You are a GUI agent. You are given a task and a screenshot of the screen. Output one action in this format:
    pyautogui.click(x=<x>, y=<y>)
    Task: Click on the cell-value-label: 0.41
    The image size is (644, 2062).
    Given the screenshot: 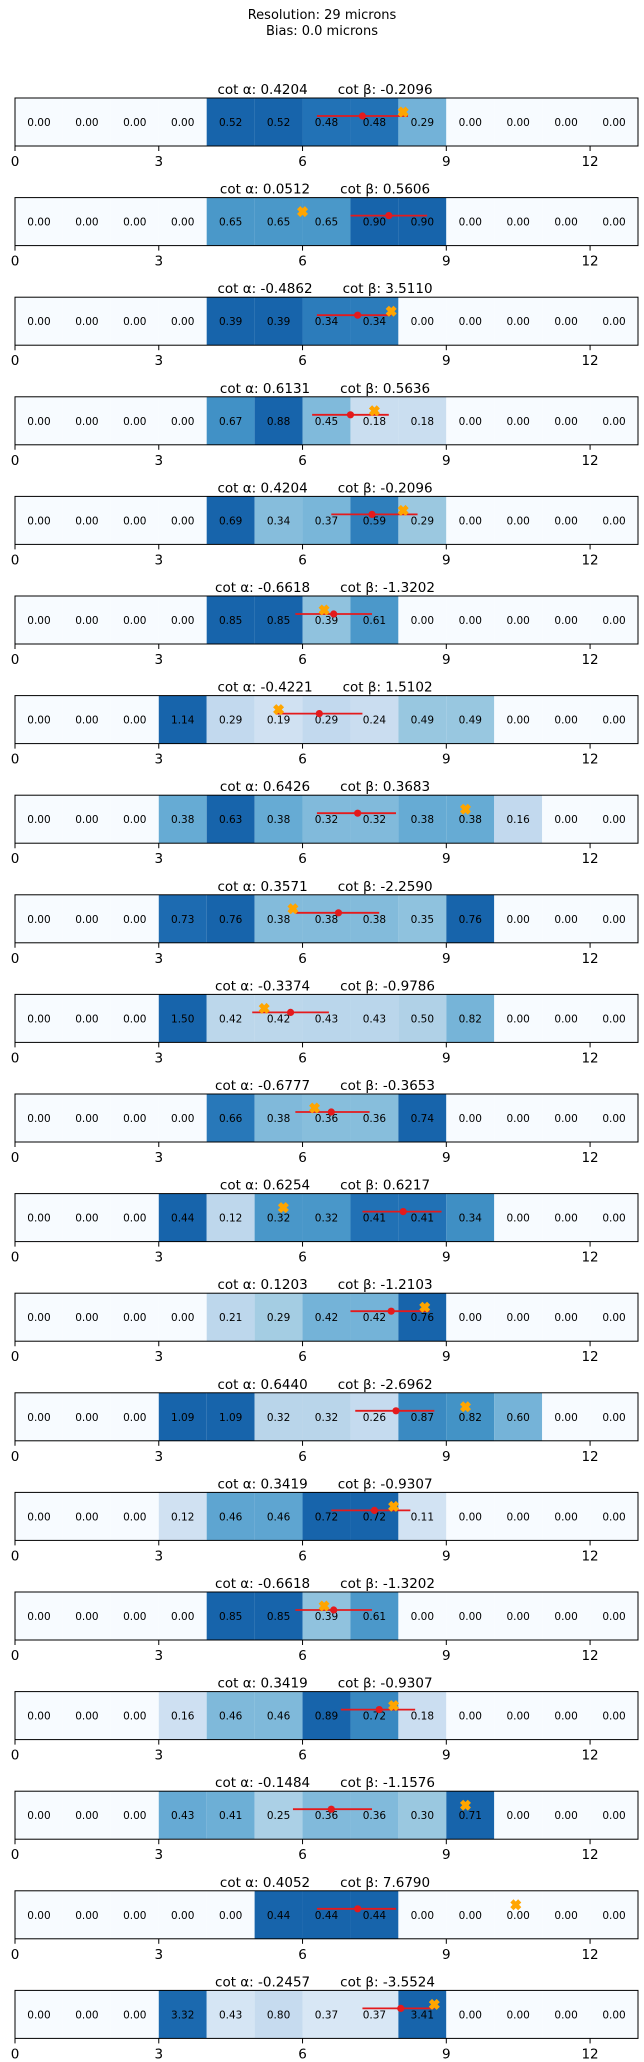 What is the action you would take?
    pyautogui.click(x=374, y=1219)
    